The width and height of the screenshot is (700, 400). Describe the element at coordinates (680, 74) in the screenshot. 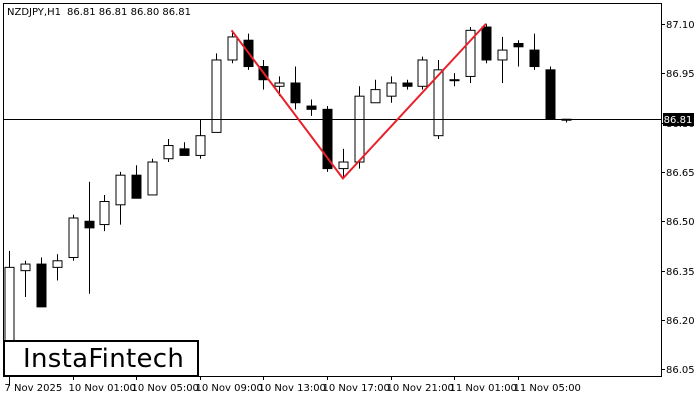

I see `y-tick-label: 86.95` at that location.